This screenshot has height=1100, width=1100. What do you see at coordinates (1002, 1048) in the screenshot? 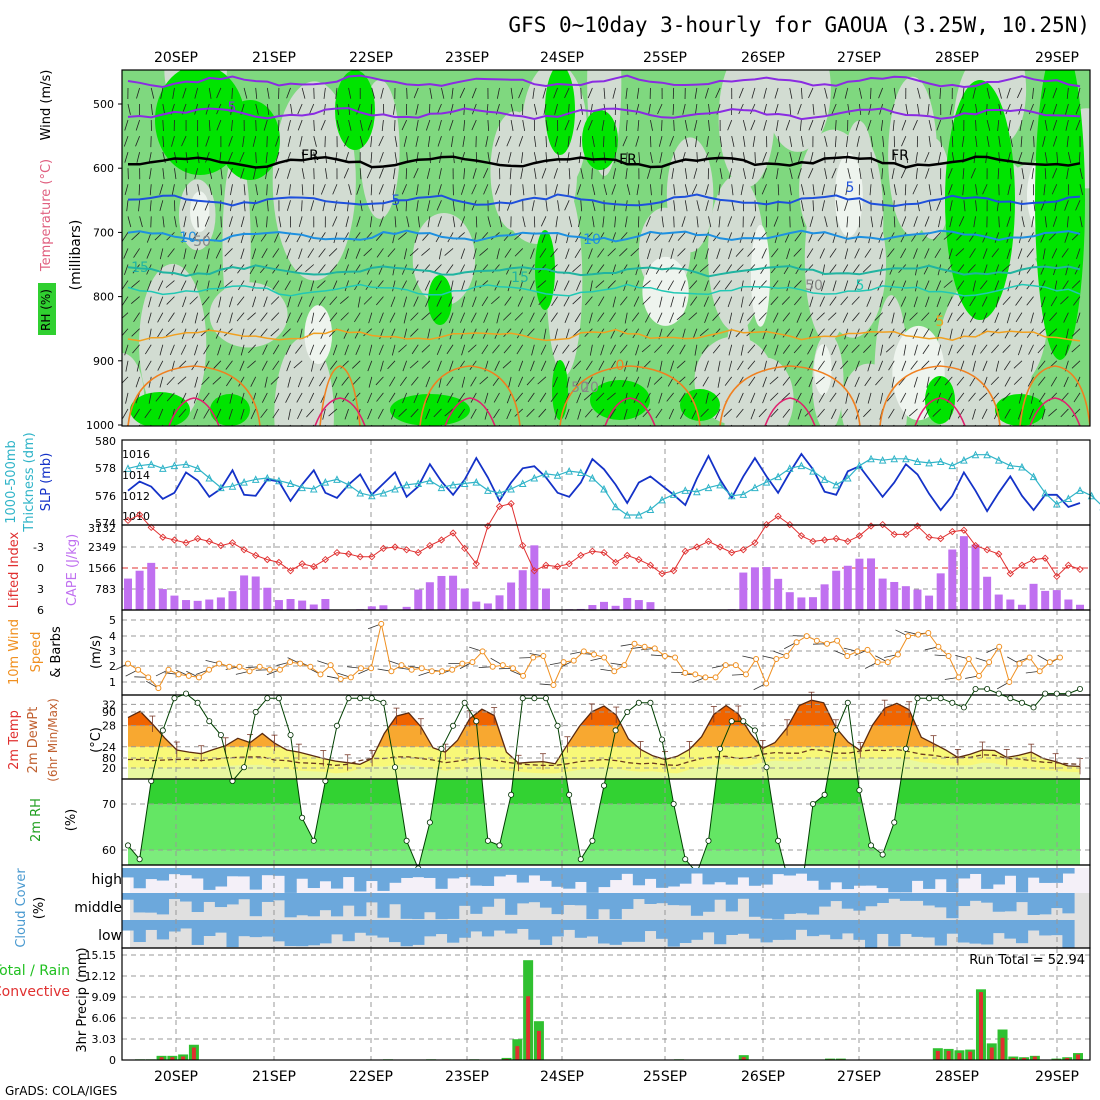
I see `precip-convective-bar` at bounding box center [1002, 1048].